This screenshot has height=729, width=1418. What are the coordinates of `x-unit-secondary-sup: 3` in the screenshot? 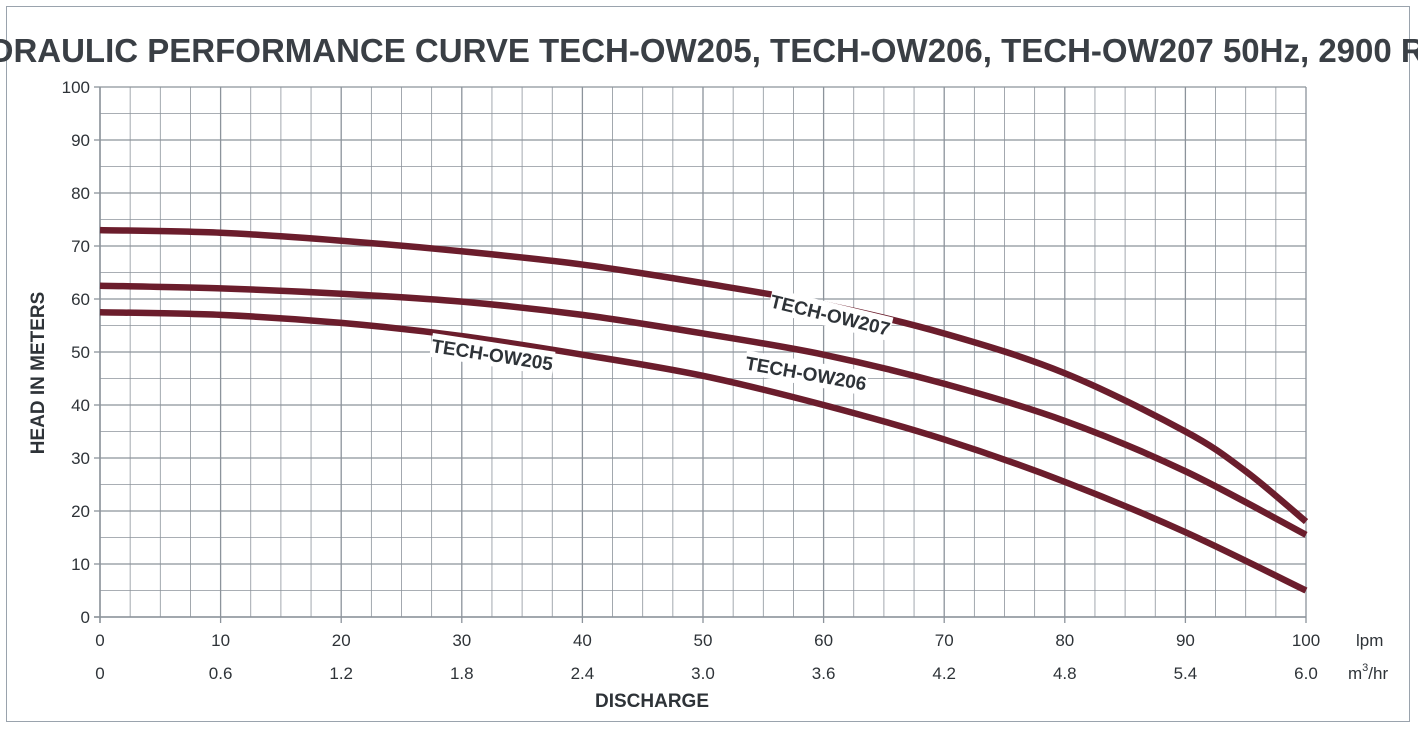 It's located at (1365, 668).